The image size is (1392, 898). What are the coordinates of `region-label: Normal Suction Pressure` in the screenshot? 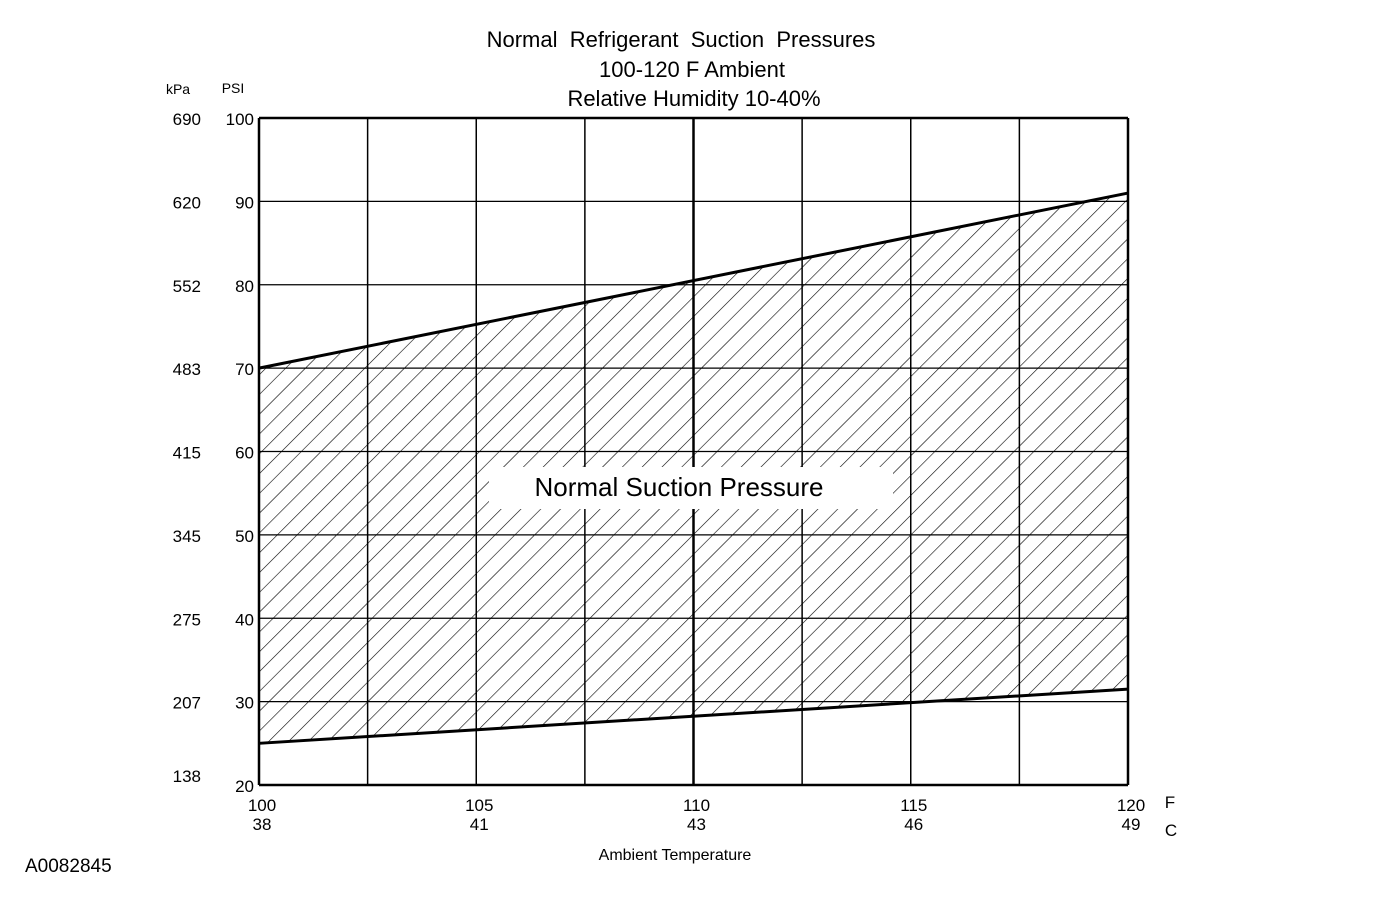 It's located at (679, 487).